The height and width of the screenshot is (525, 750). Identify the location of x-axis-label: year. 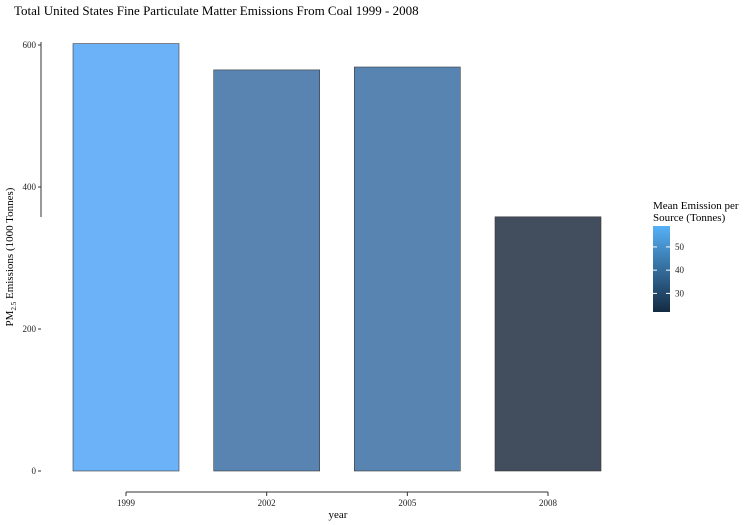
(338, 515).